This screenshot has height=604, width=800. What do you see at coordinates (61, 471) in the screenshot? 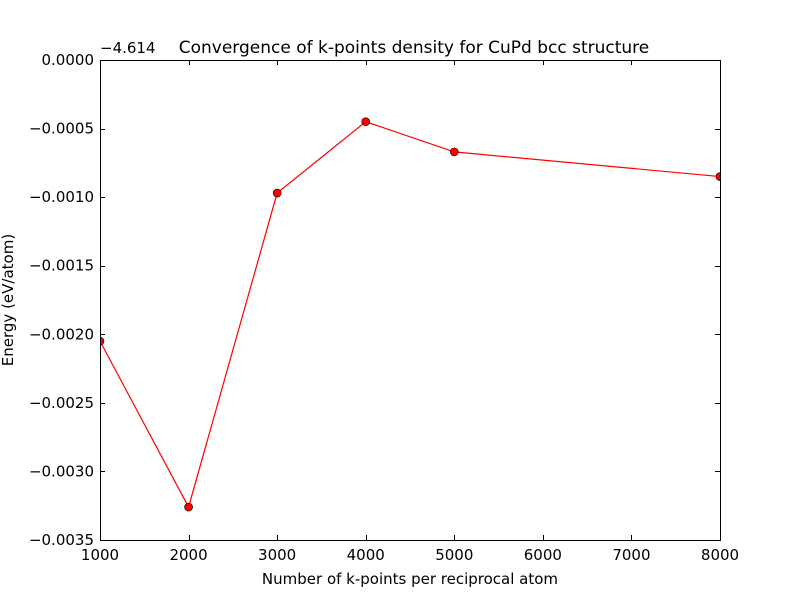
I see `y-tick-label: −0.0030` at bounding box center [61, 471].